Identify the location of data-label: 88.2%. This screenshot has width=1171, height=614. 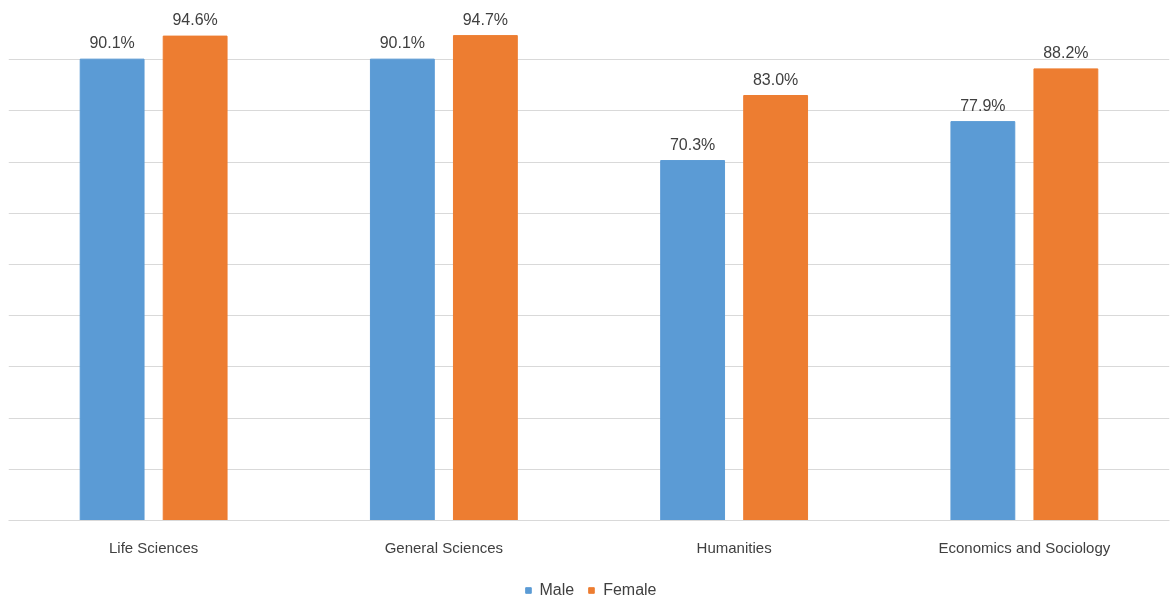
(1066, 52).